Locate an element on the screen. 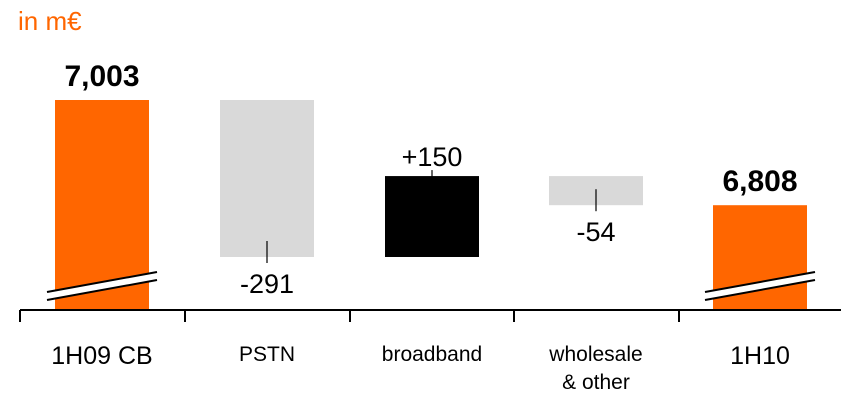 The image size is (841, 393). bar-total is located at coordinates (102, 205).